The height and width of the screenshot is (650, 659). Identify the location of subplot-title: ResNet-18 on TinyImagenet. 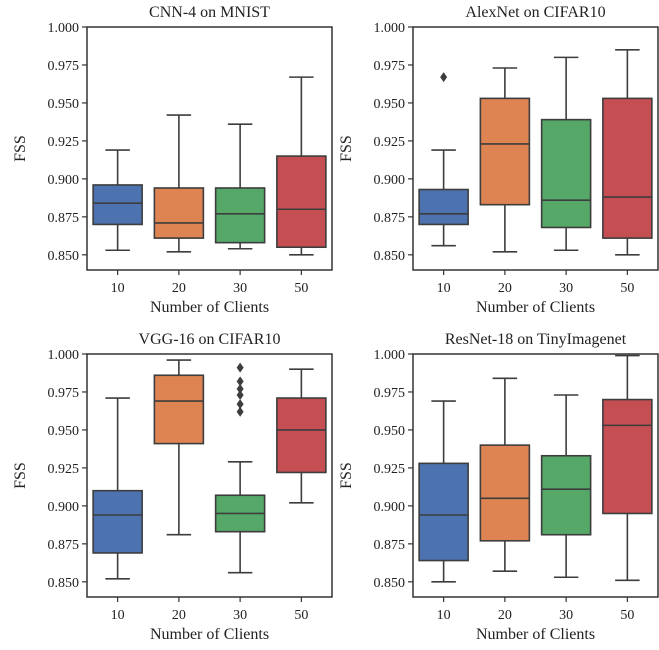
(536, 339).